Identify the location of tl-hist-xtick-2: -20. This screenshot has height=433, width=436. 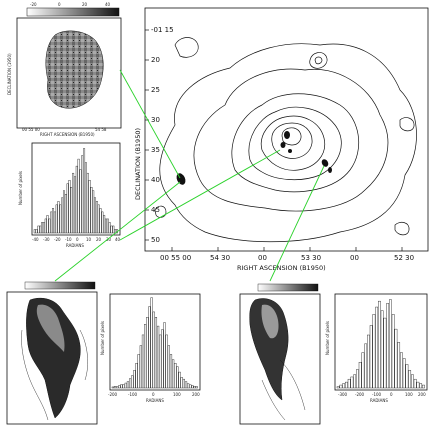
(57, 239).